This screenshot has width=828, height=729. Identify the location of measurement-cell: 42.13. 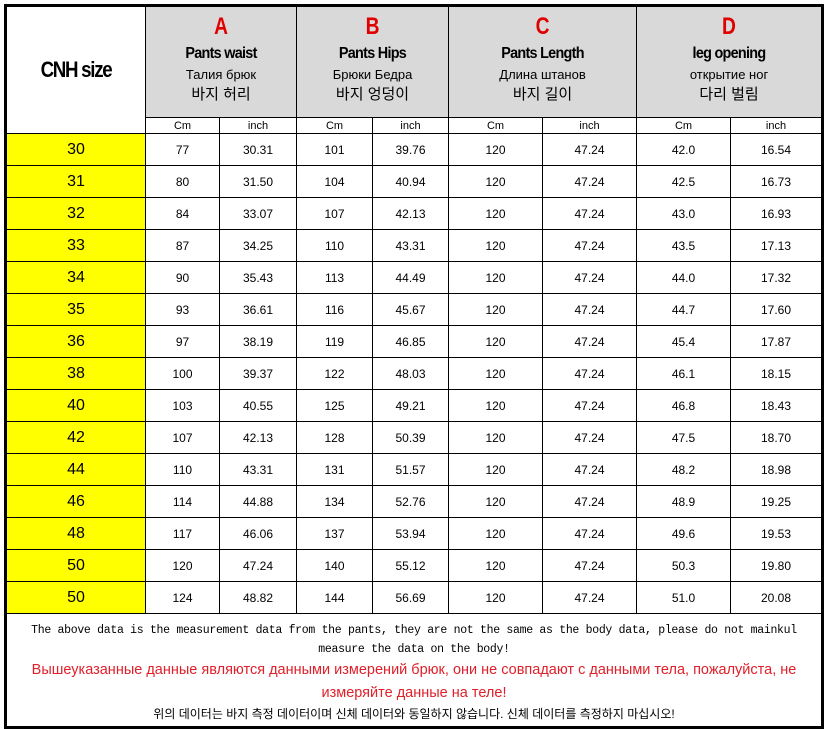
(258, 437).